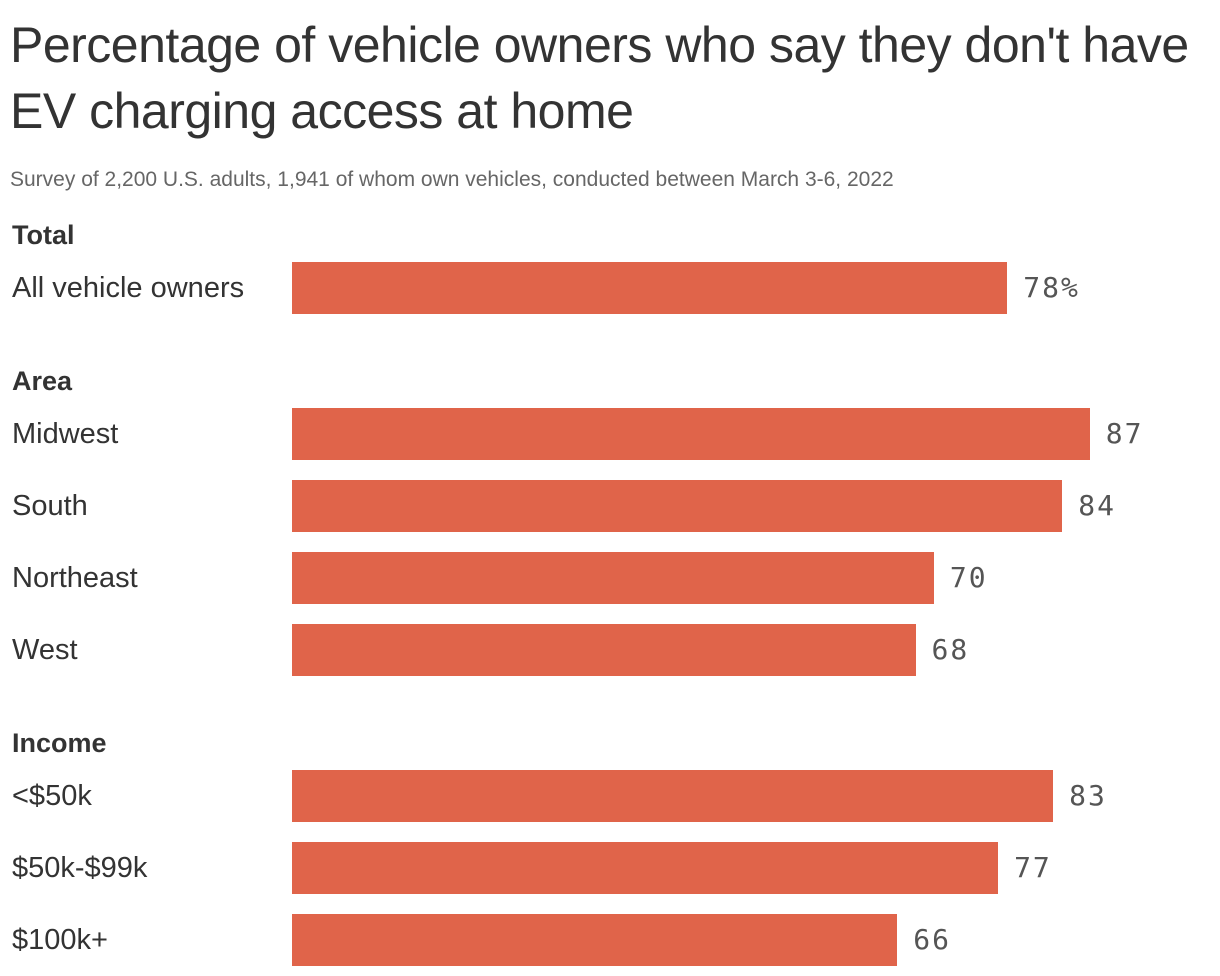 The width and height of the screenshot is (1220, 976). What do you see at coordinates (52, 796) in the screenshot?
I see `bar-label: <$50k` at bounding box center [52, 796].